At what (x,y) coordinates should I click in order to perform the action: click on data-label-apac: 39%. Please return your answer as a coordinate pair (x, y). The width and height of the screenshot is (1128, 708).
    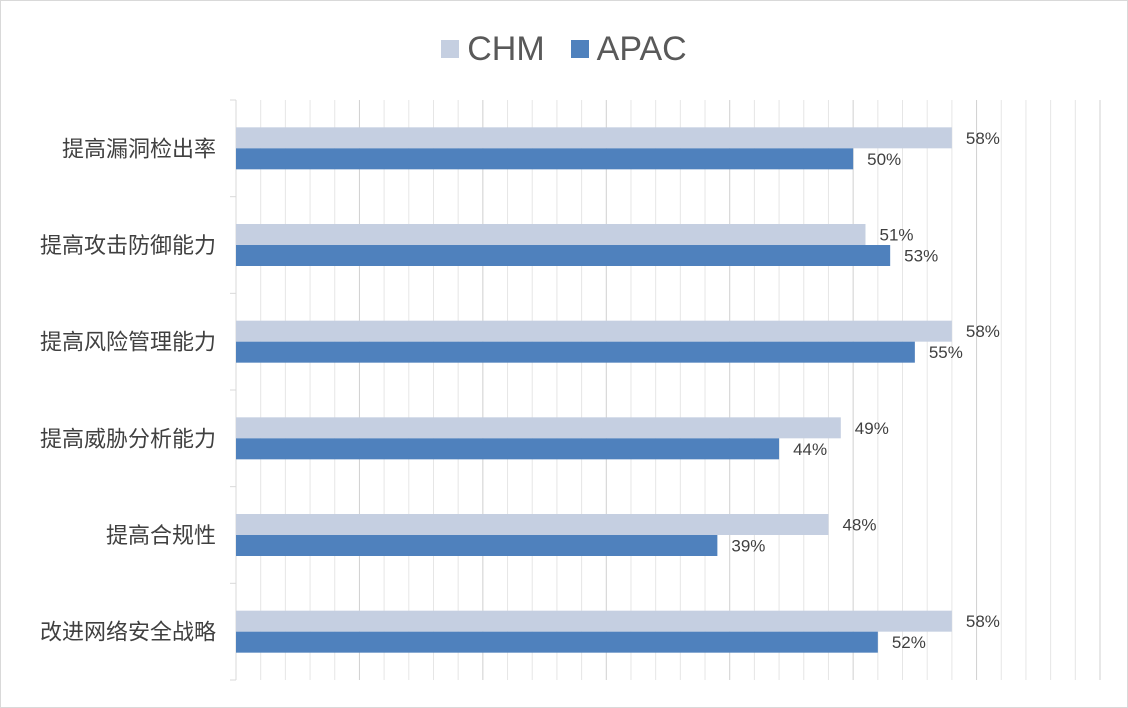
    Looking at the image, I should click on (748, 546).